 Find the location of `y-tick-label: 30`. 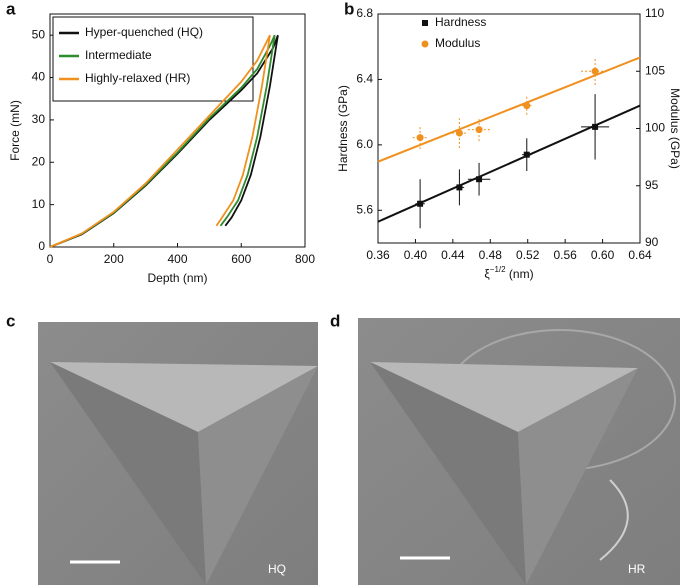

y-tick-label: 30 is located at coordinates (39, 119).